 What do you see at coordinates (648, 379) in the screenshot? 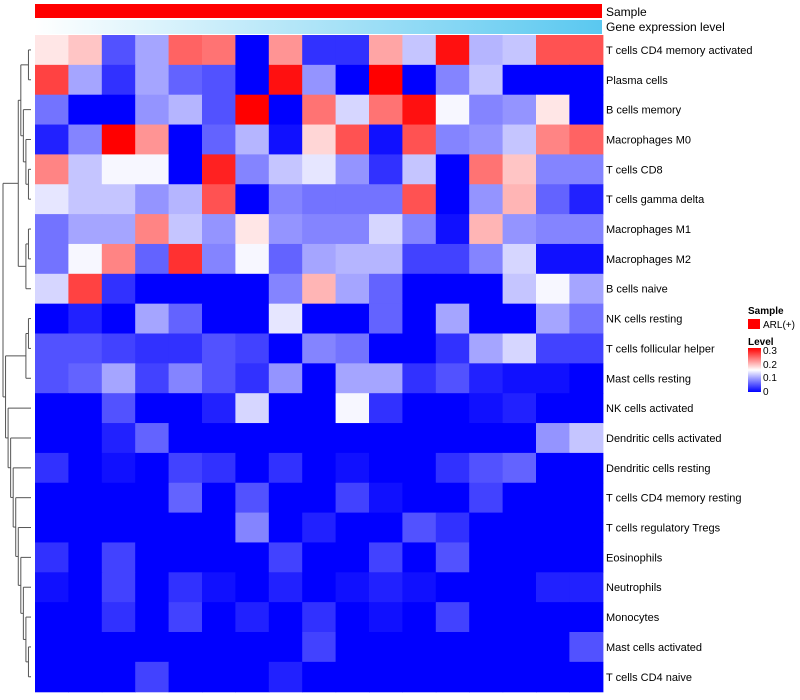
I see `row-label: Mast cells resting` at bounding box center [648, 379].